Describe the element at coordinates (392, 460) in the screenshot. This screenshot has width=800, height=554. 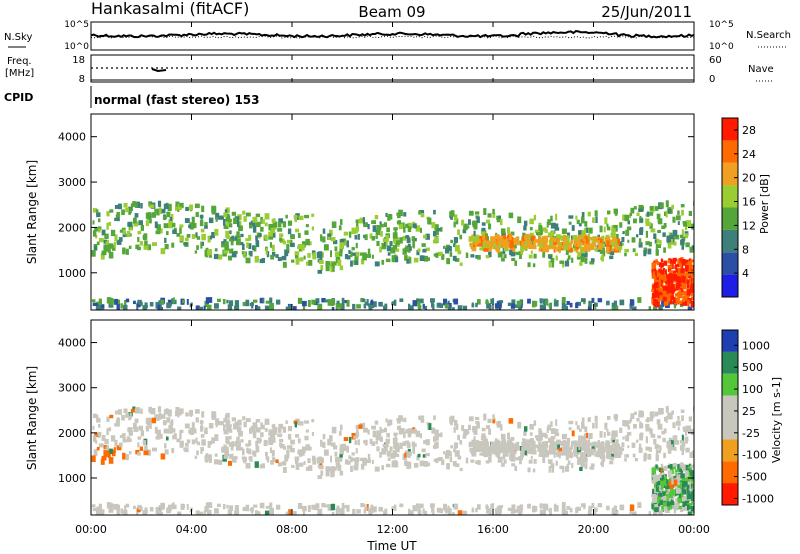
I see `velocity-echoes` at that location.